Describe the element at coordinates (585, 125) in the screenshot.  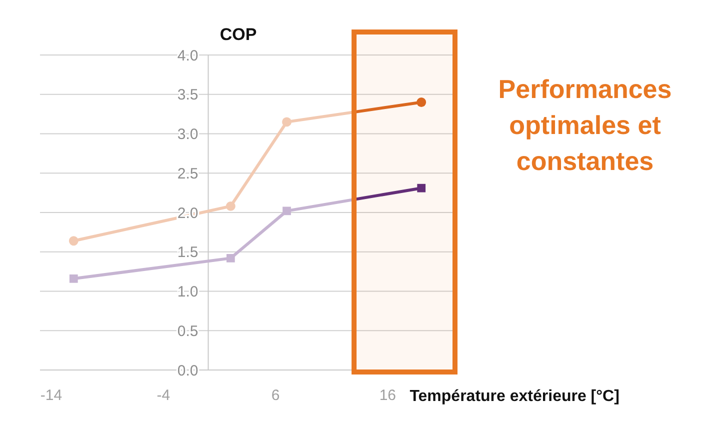
I see `band-label: Performances optimales et constantes` at that location.